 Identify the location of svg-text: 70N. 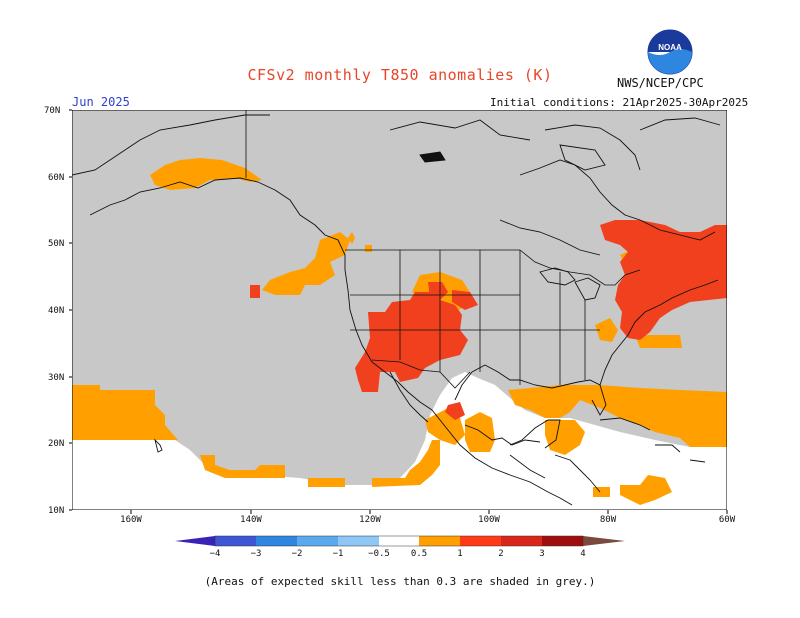
(52, 111).